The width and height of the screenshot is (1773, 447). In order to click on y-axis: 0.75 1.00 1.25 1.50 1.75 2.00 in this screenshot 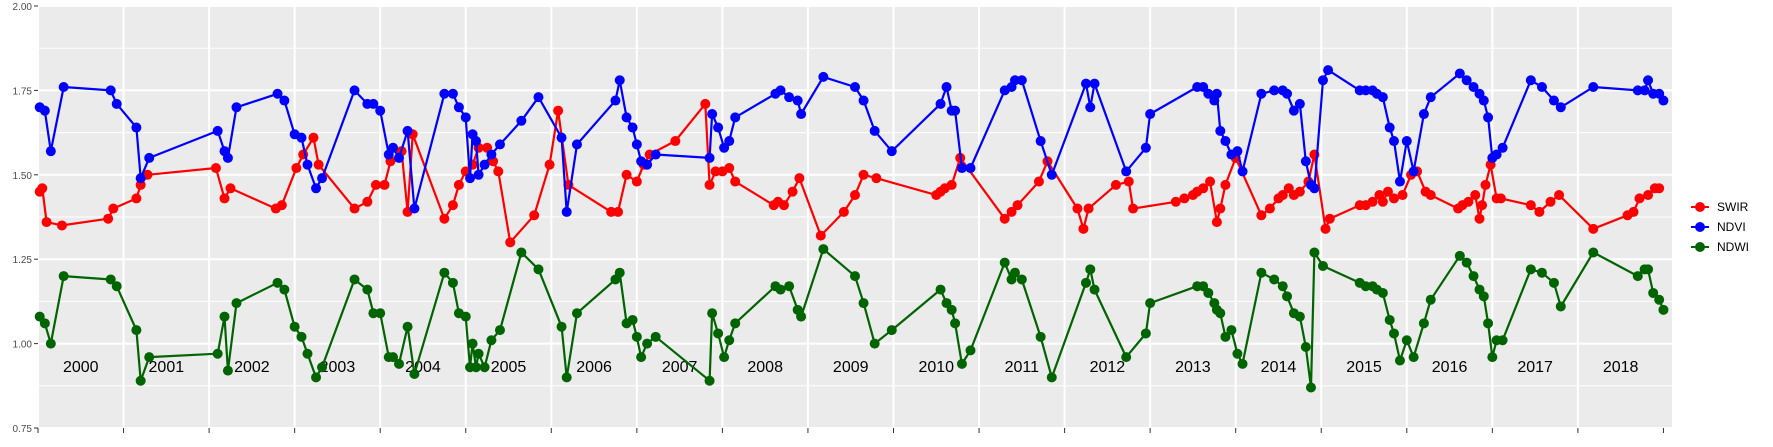, I will do `click(25, 218)`.